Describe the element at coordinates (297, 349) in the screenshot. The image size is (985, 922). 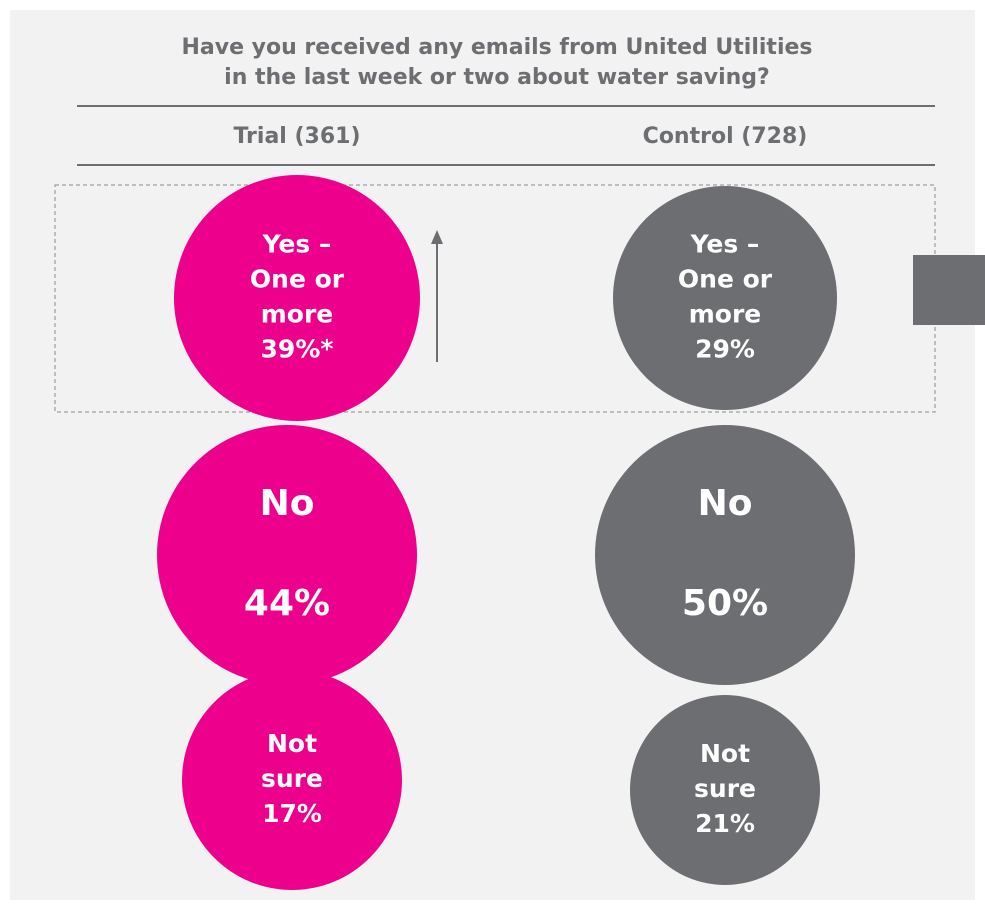
I see `bubble-label: 39%*` at that location.